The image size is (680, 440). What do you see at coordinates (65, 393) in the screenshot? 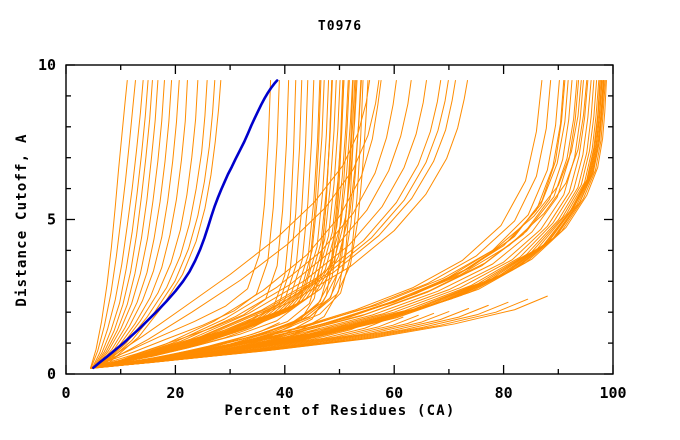
I see `x-tick-label: 0` at bounding box center [65, 393].